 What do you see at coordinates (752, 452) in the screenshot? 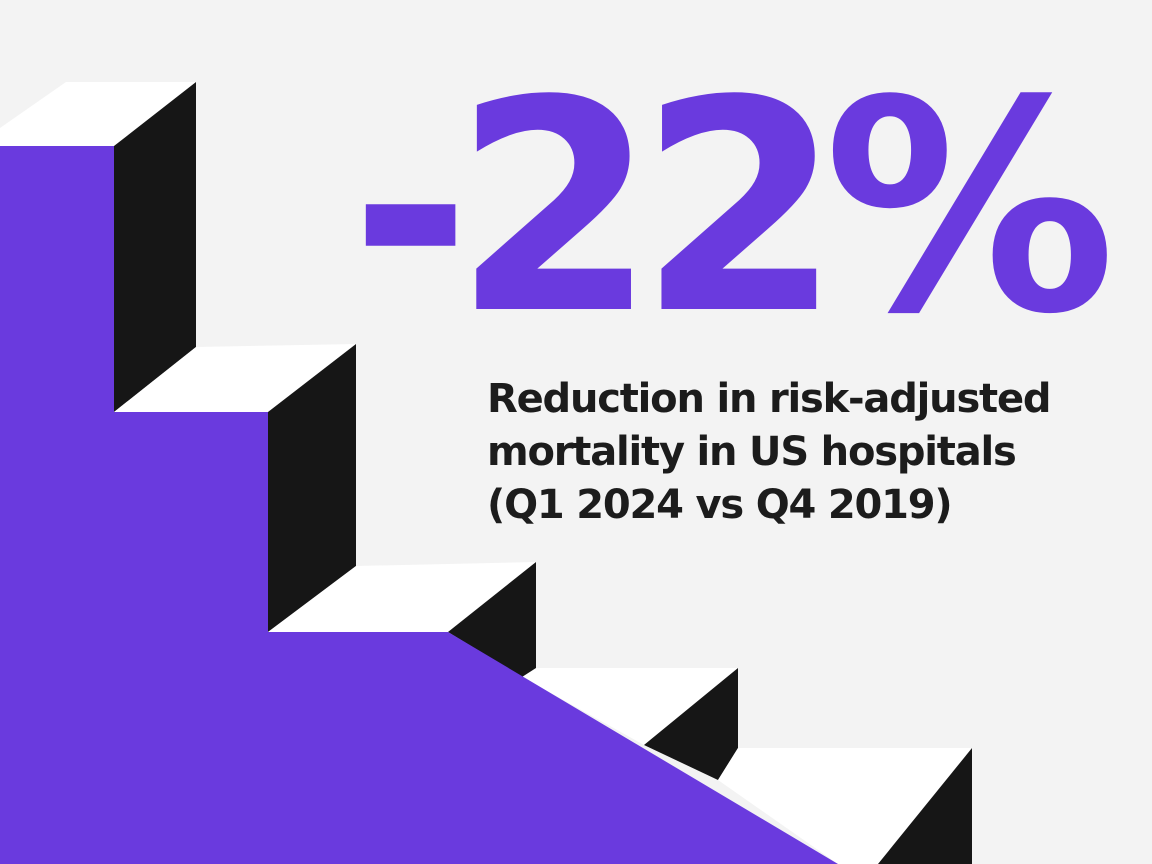
I see `caption-line-2: mortality in US hospitals` at bounding box center [752, 452].